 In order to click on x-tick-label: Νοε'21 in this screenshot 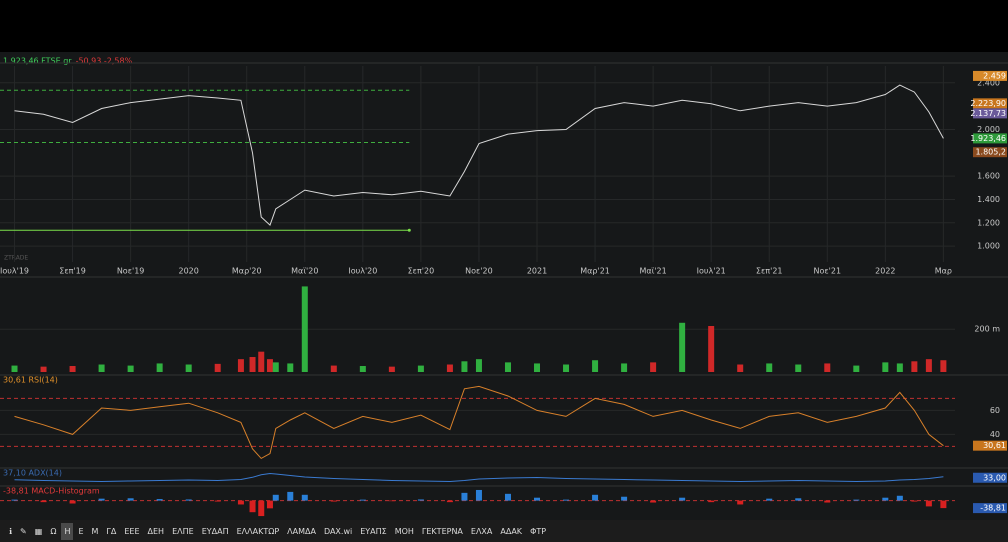, I will do `click(827, 271)`.